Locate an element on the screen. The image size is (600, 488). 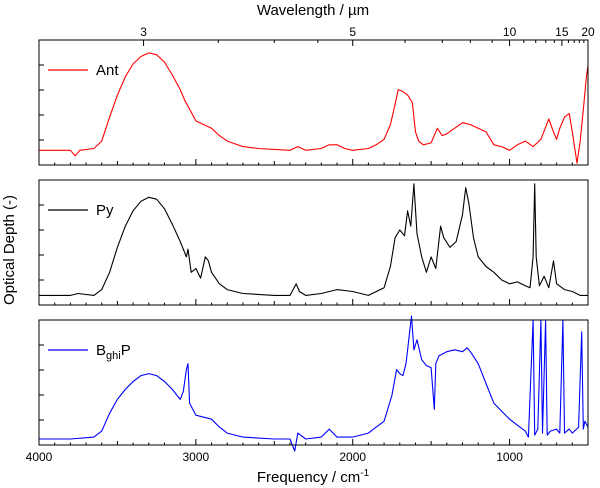
legend-label-part: Ant is located at coordinates (107, 70).